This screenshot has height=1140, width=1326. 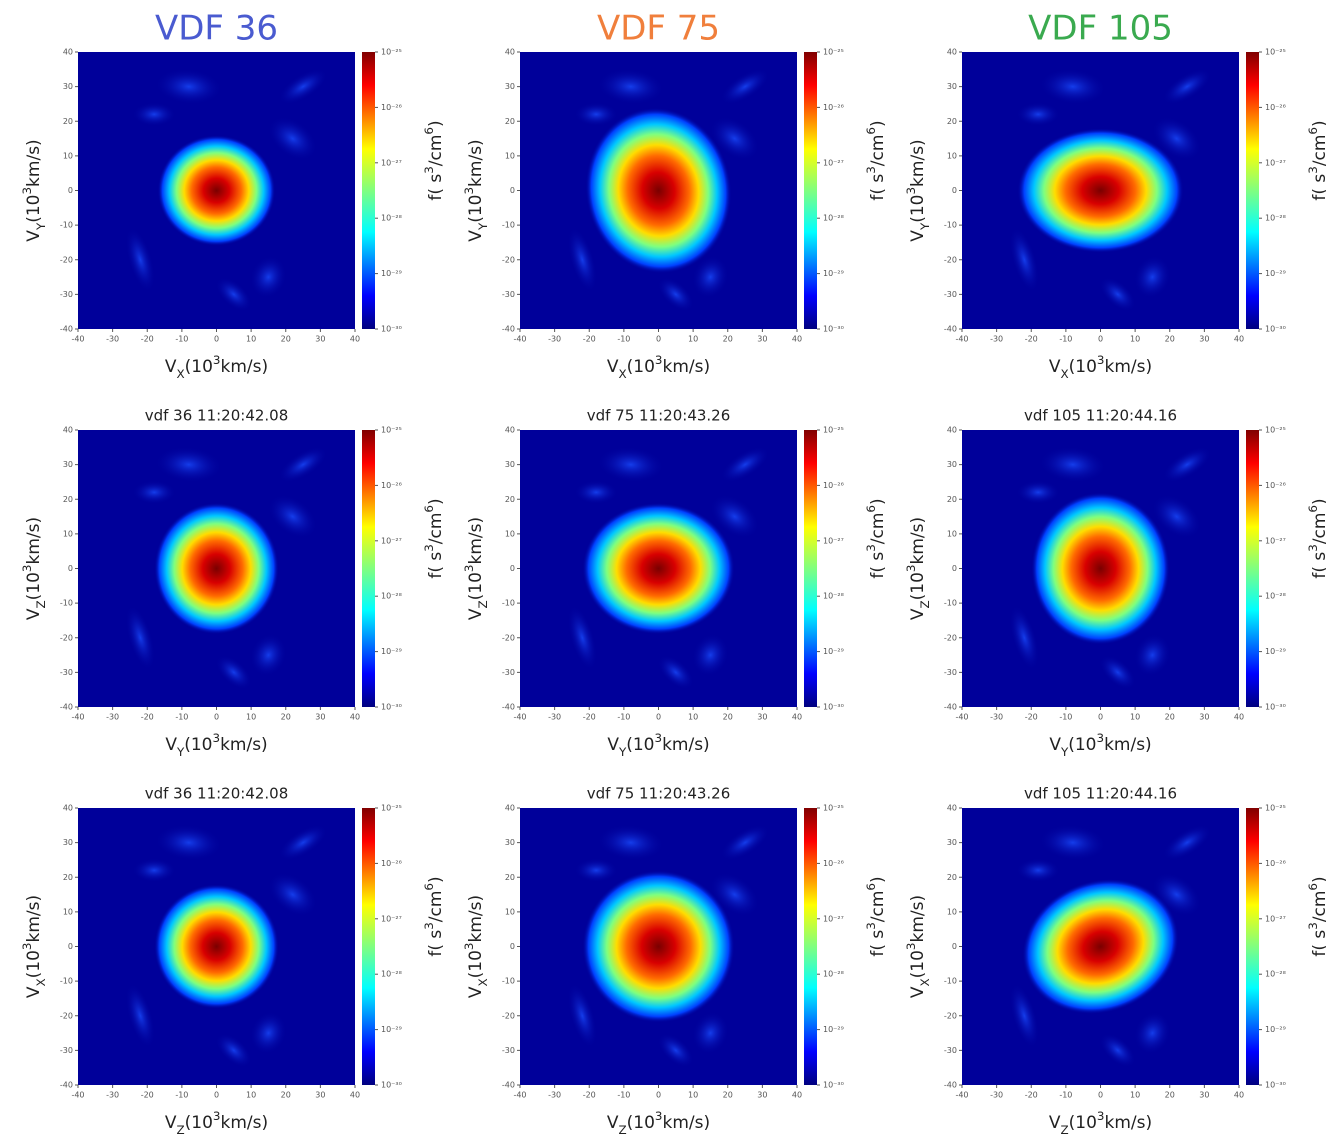 I want to click on colorbar-tick-label: 10⁻²⁷, so click(x=833, y=162).